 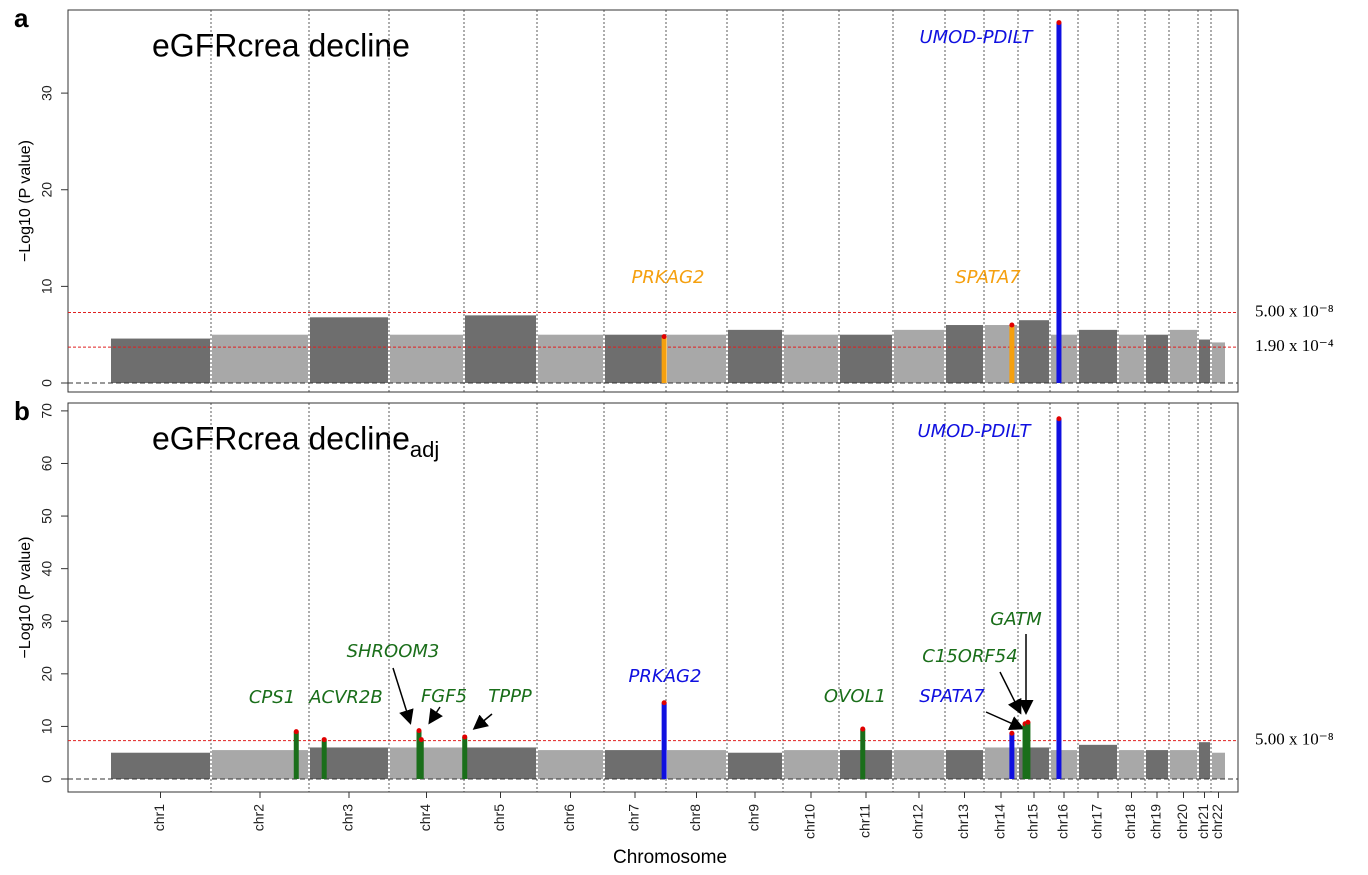 What do you see at coordinates (963, 821) in the screenshot?
I see `x-tick-label: chr13` at bounding box center [963, 821].